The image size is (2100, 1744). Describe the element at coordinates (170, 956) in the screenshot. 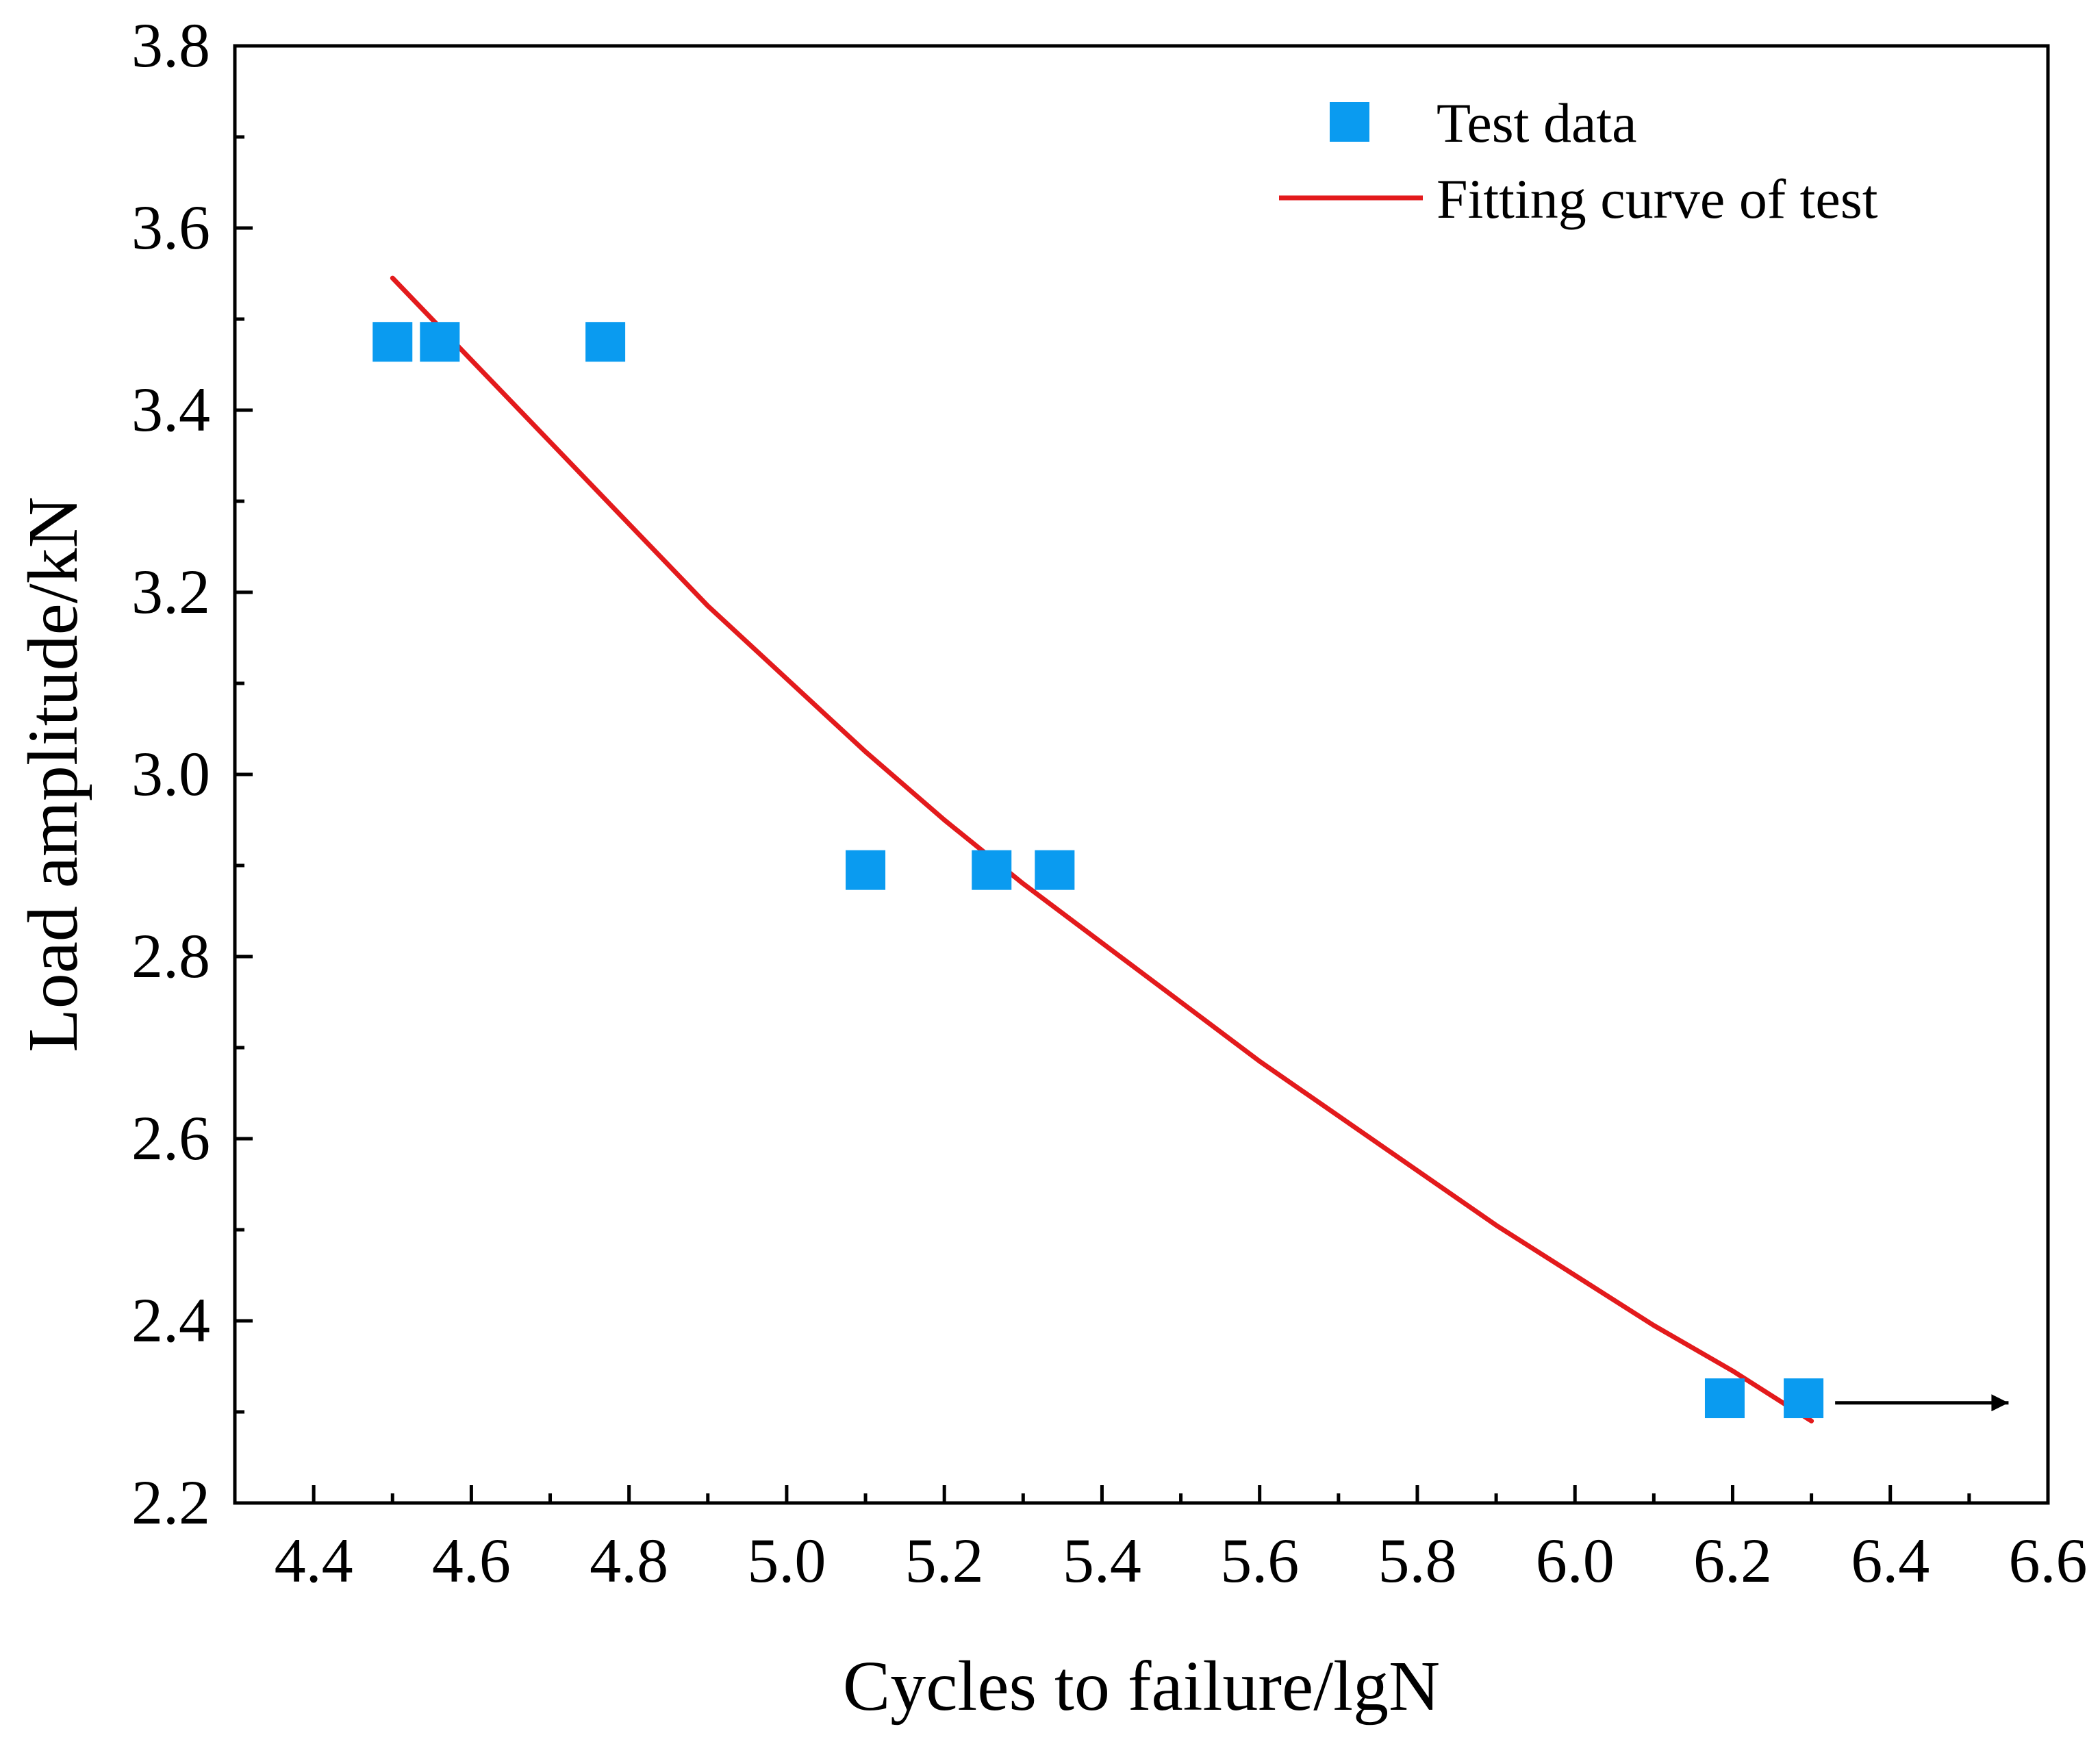

I see `y-tick-label: 2.8` at that location.